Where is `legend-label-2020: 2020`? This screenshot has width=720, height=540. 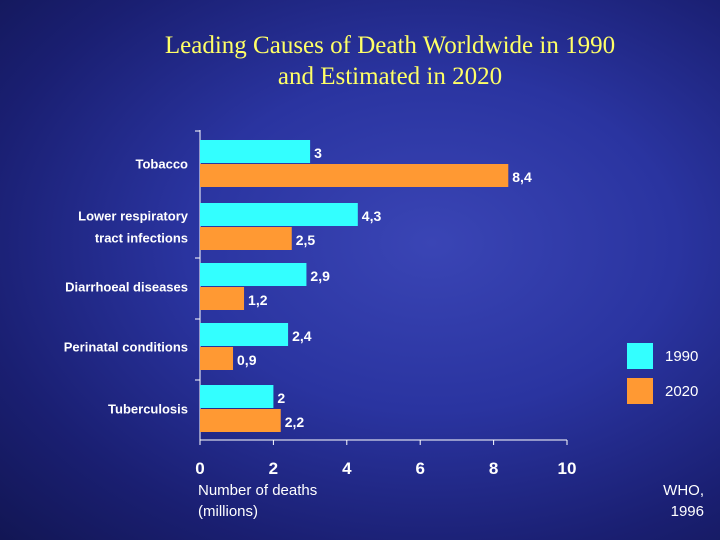 legend-label-2020: 2020 is located at coordinates (682, 391).